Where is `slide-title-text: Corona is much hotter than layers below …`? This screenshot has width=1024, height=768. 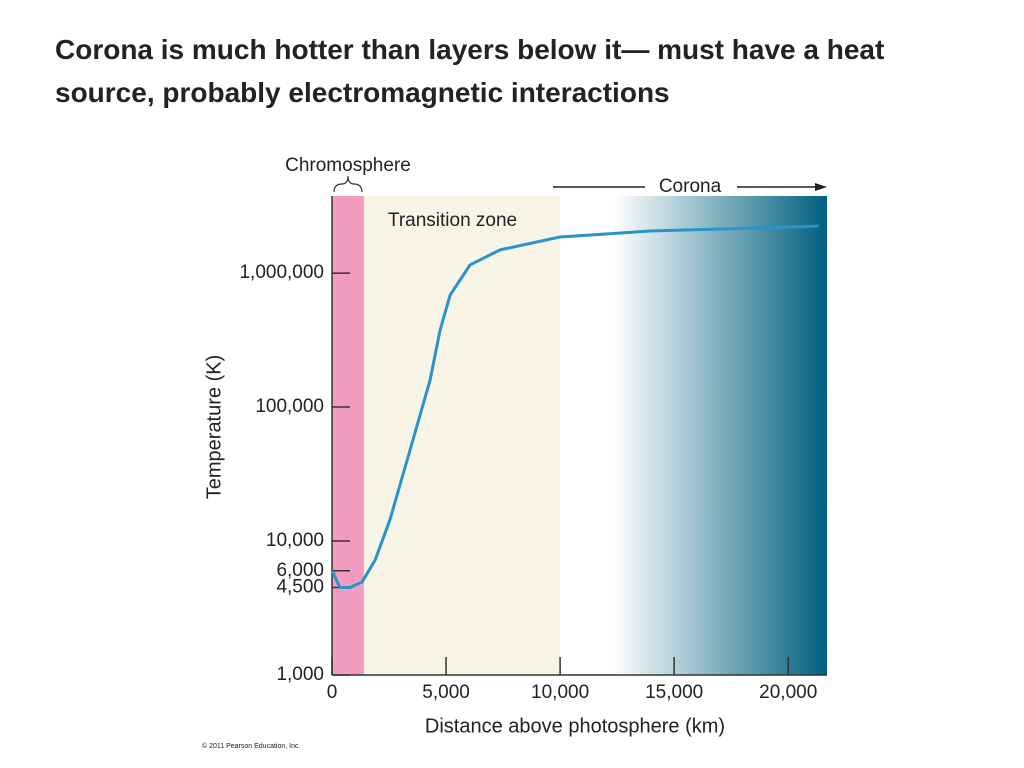
slide-title-text: Corona is much hotter than layers below … is located at coordinates (469, 71).